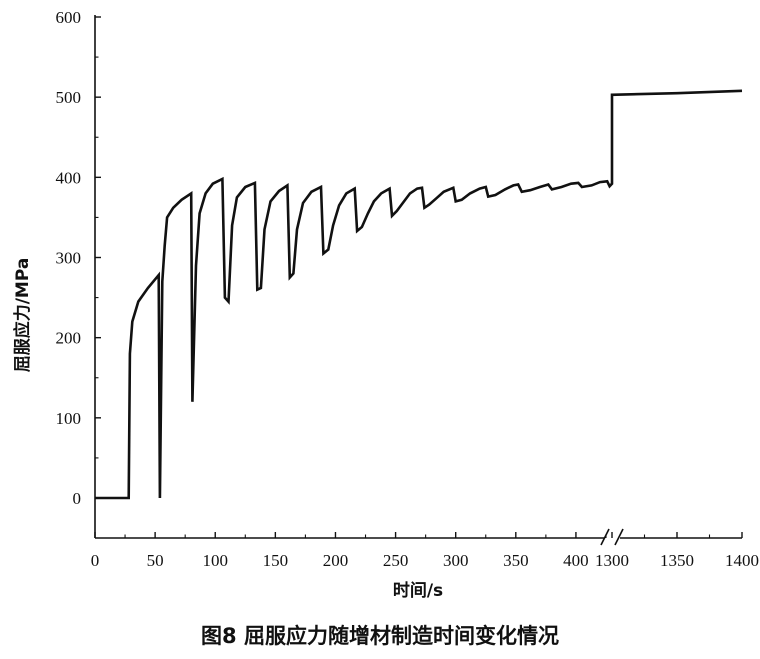 This screenshot has height=659, width=760. I want to click on x-tick-label: 1400, so click(742, 560).